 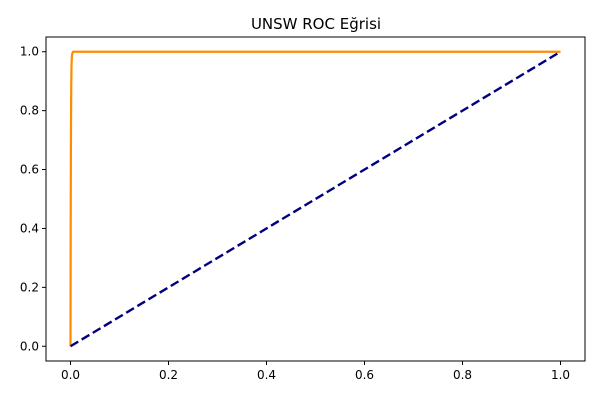 I want to click on x-tick-label: 0.6, so click(x=364, y=375).